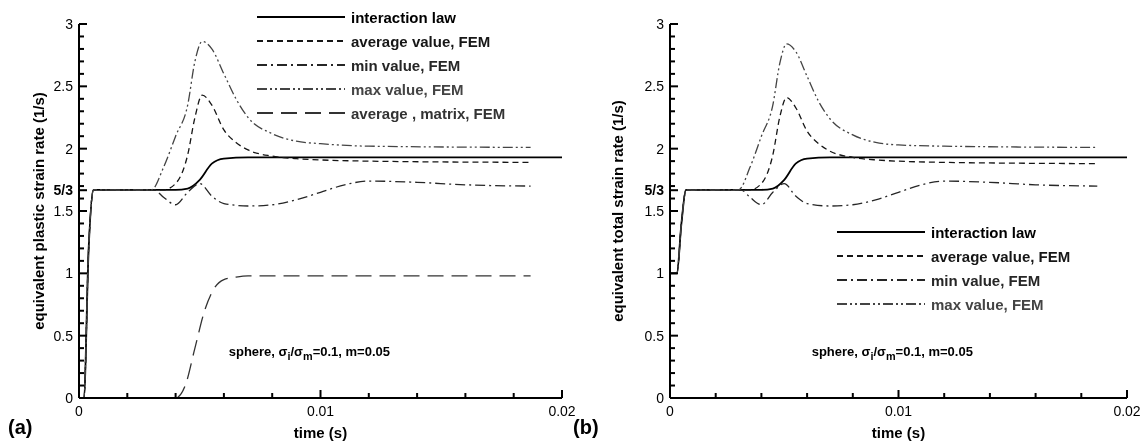  What do you see at coordinates (586, 427) in the screenshot?
I see `text: (b)` at bounding box center [586, 427].